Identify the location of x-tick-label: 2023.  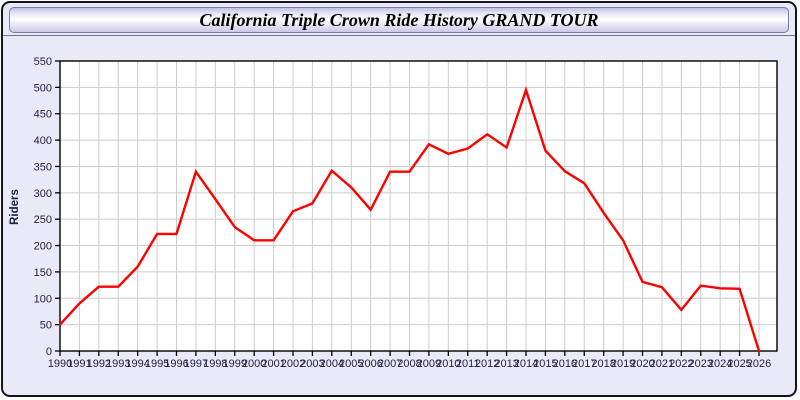
(701, 364).